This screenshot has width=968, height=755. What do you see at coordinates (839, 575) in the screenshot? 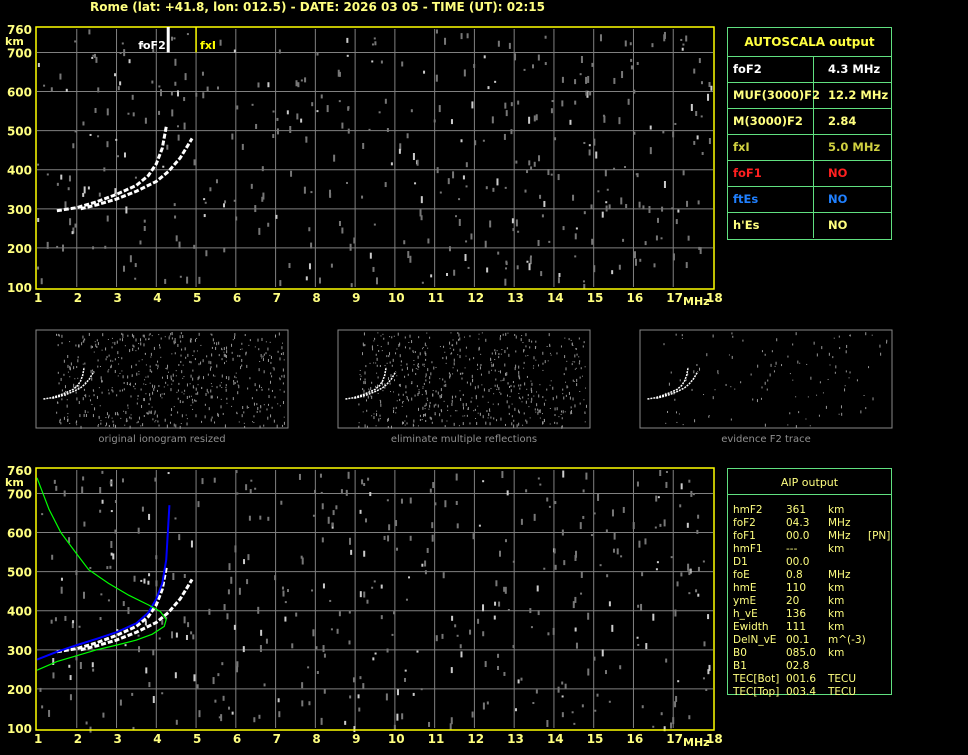
I see `aip-cell: MHz` at bounding box center [839, 575].